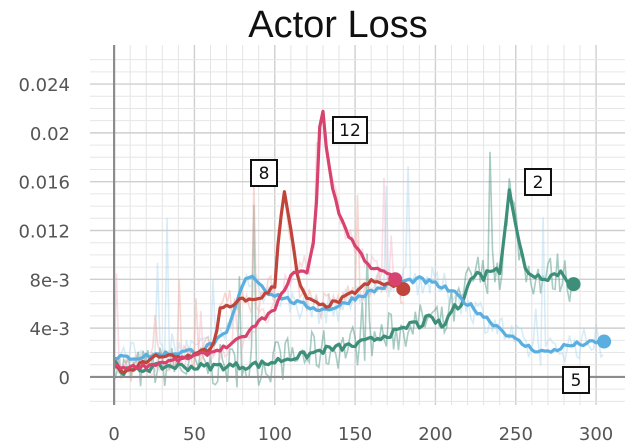 The image size is (634, 446). I want to click on series-2-end-point, so click(573, 284).